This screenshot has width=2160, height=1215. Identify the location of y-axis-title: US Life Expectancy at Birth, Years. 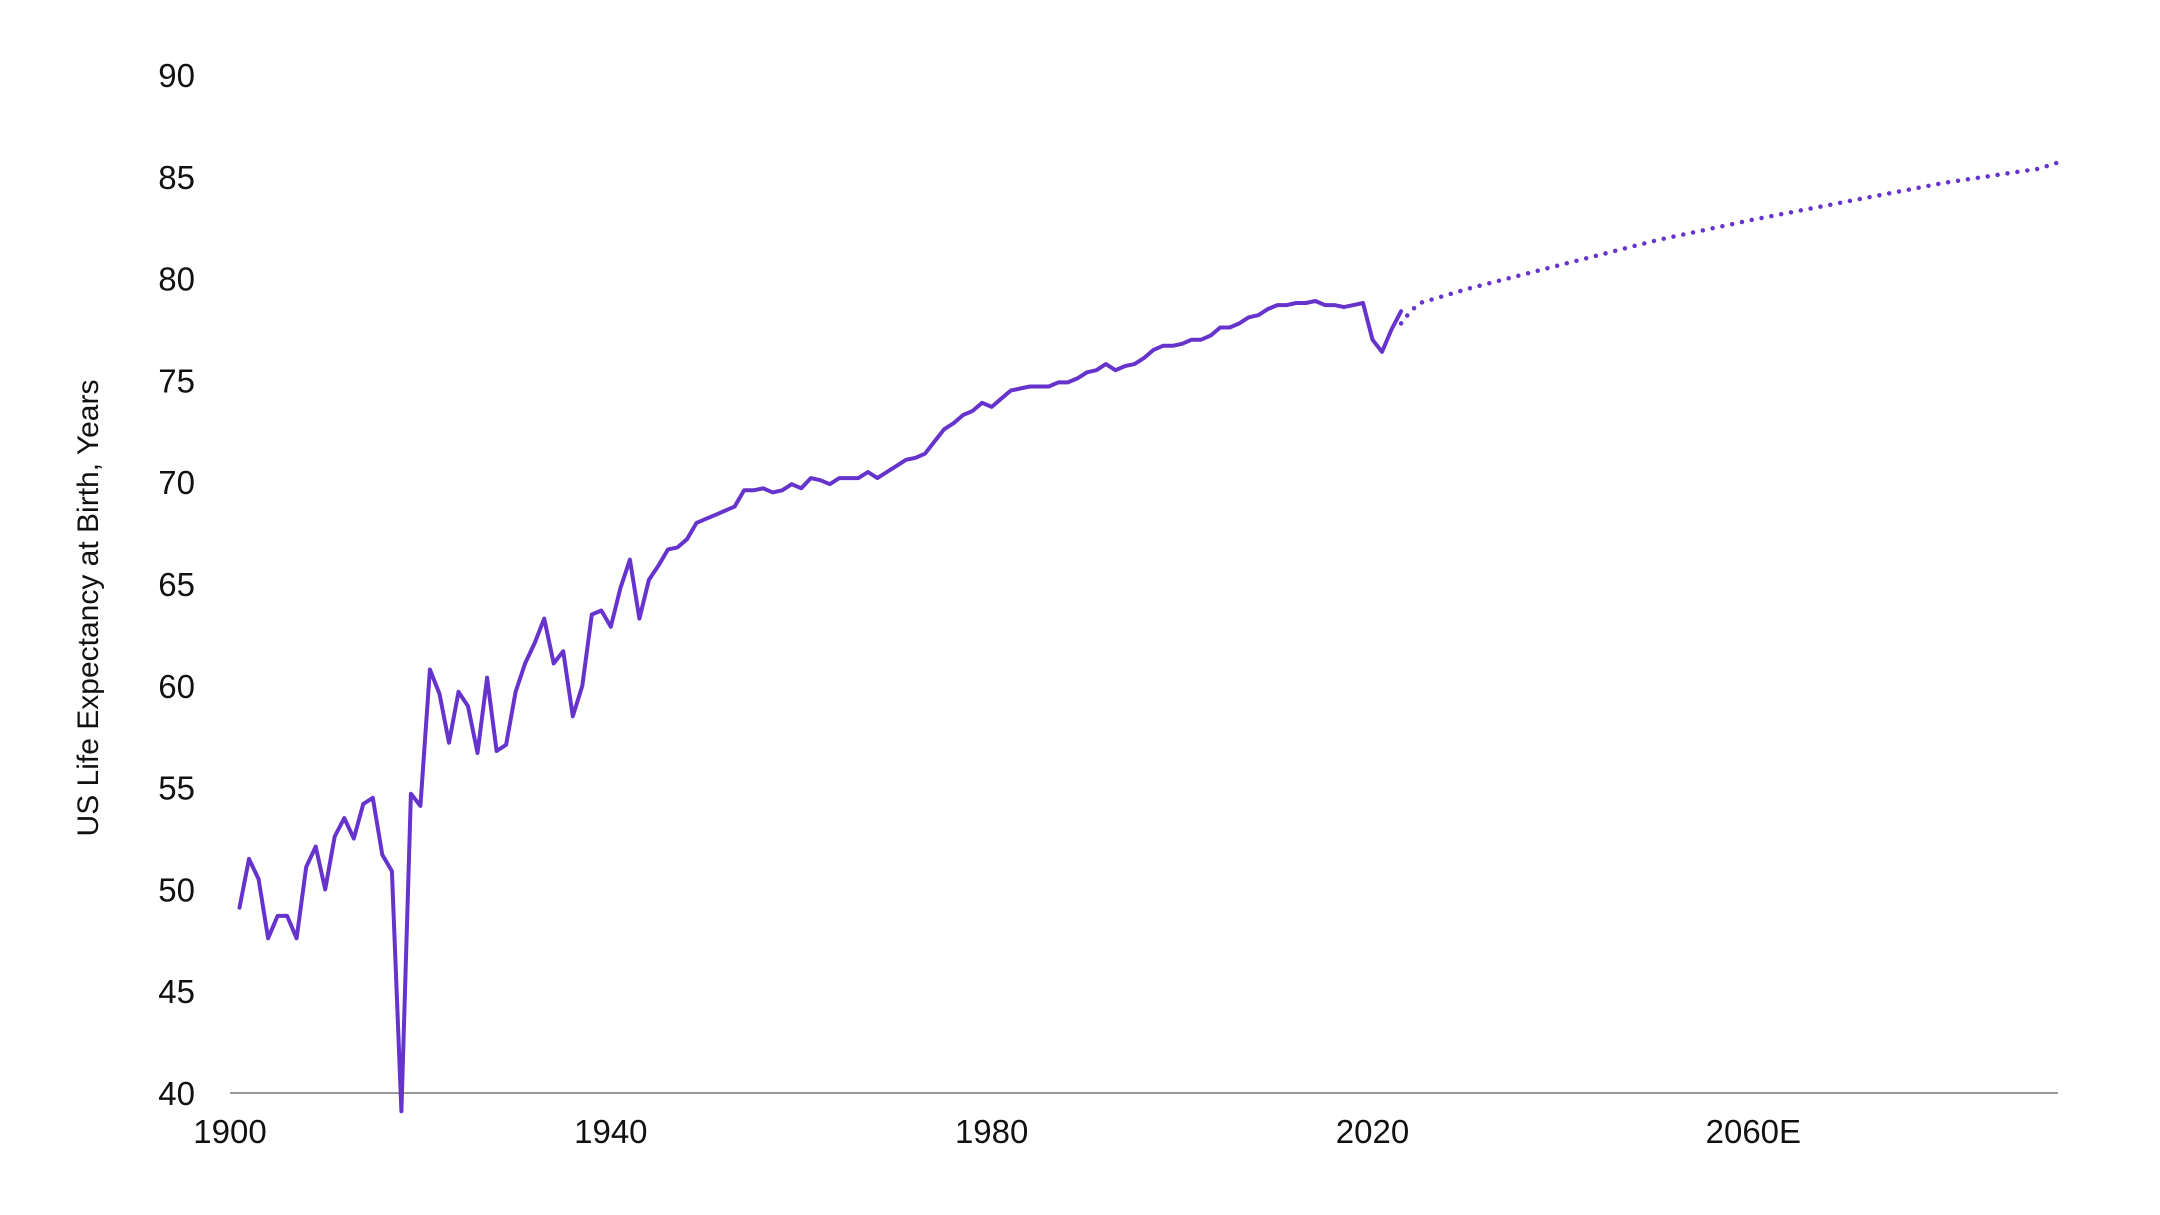
(88, 608).